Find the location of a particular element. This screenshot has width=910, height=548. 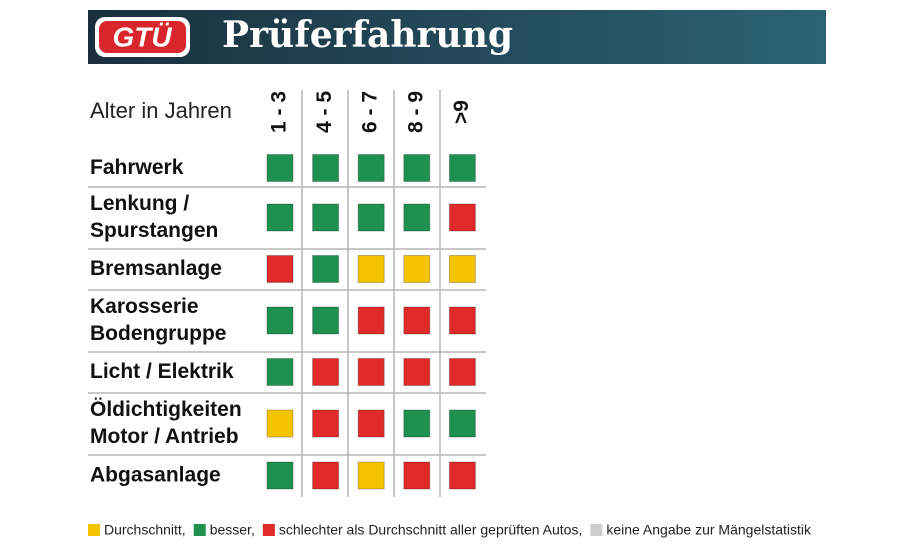

row-label: Motor / Antrieb is located at coordinates (164, 436).